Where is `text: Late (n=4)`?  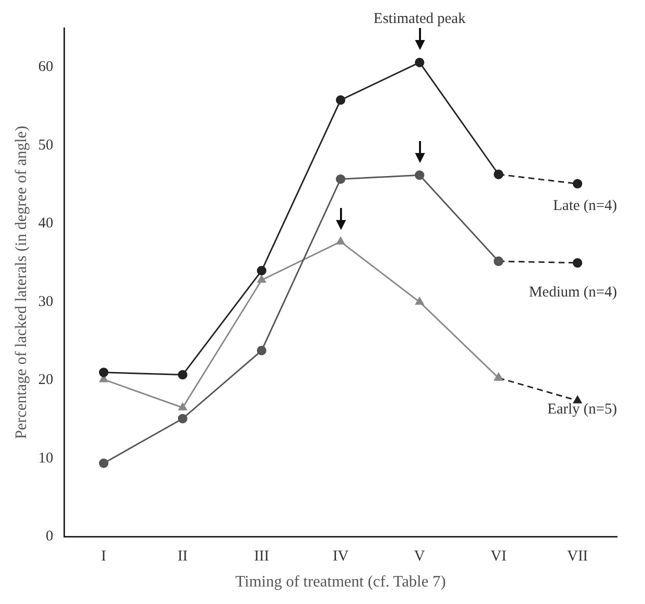
text: Late (n=4) is located at coordinates (585, 206).